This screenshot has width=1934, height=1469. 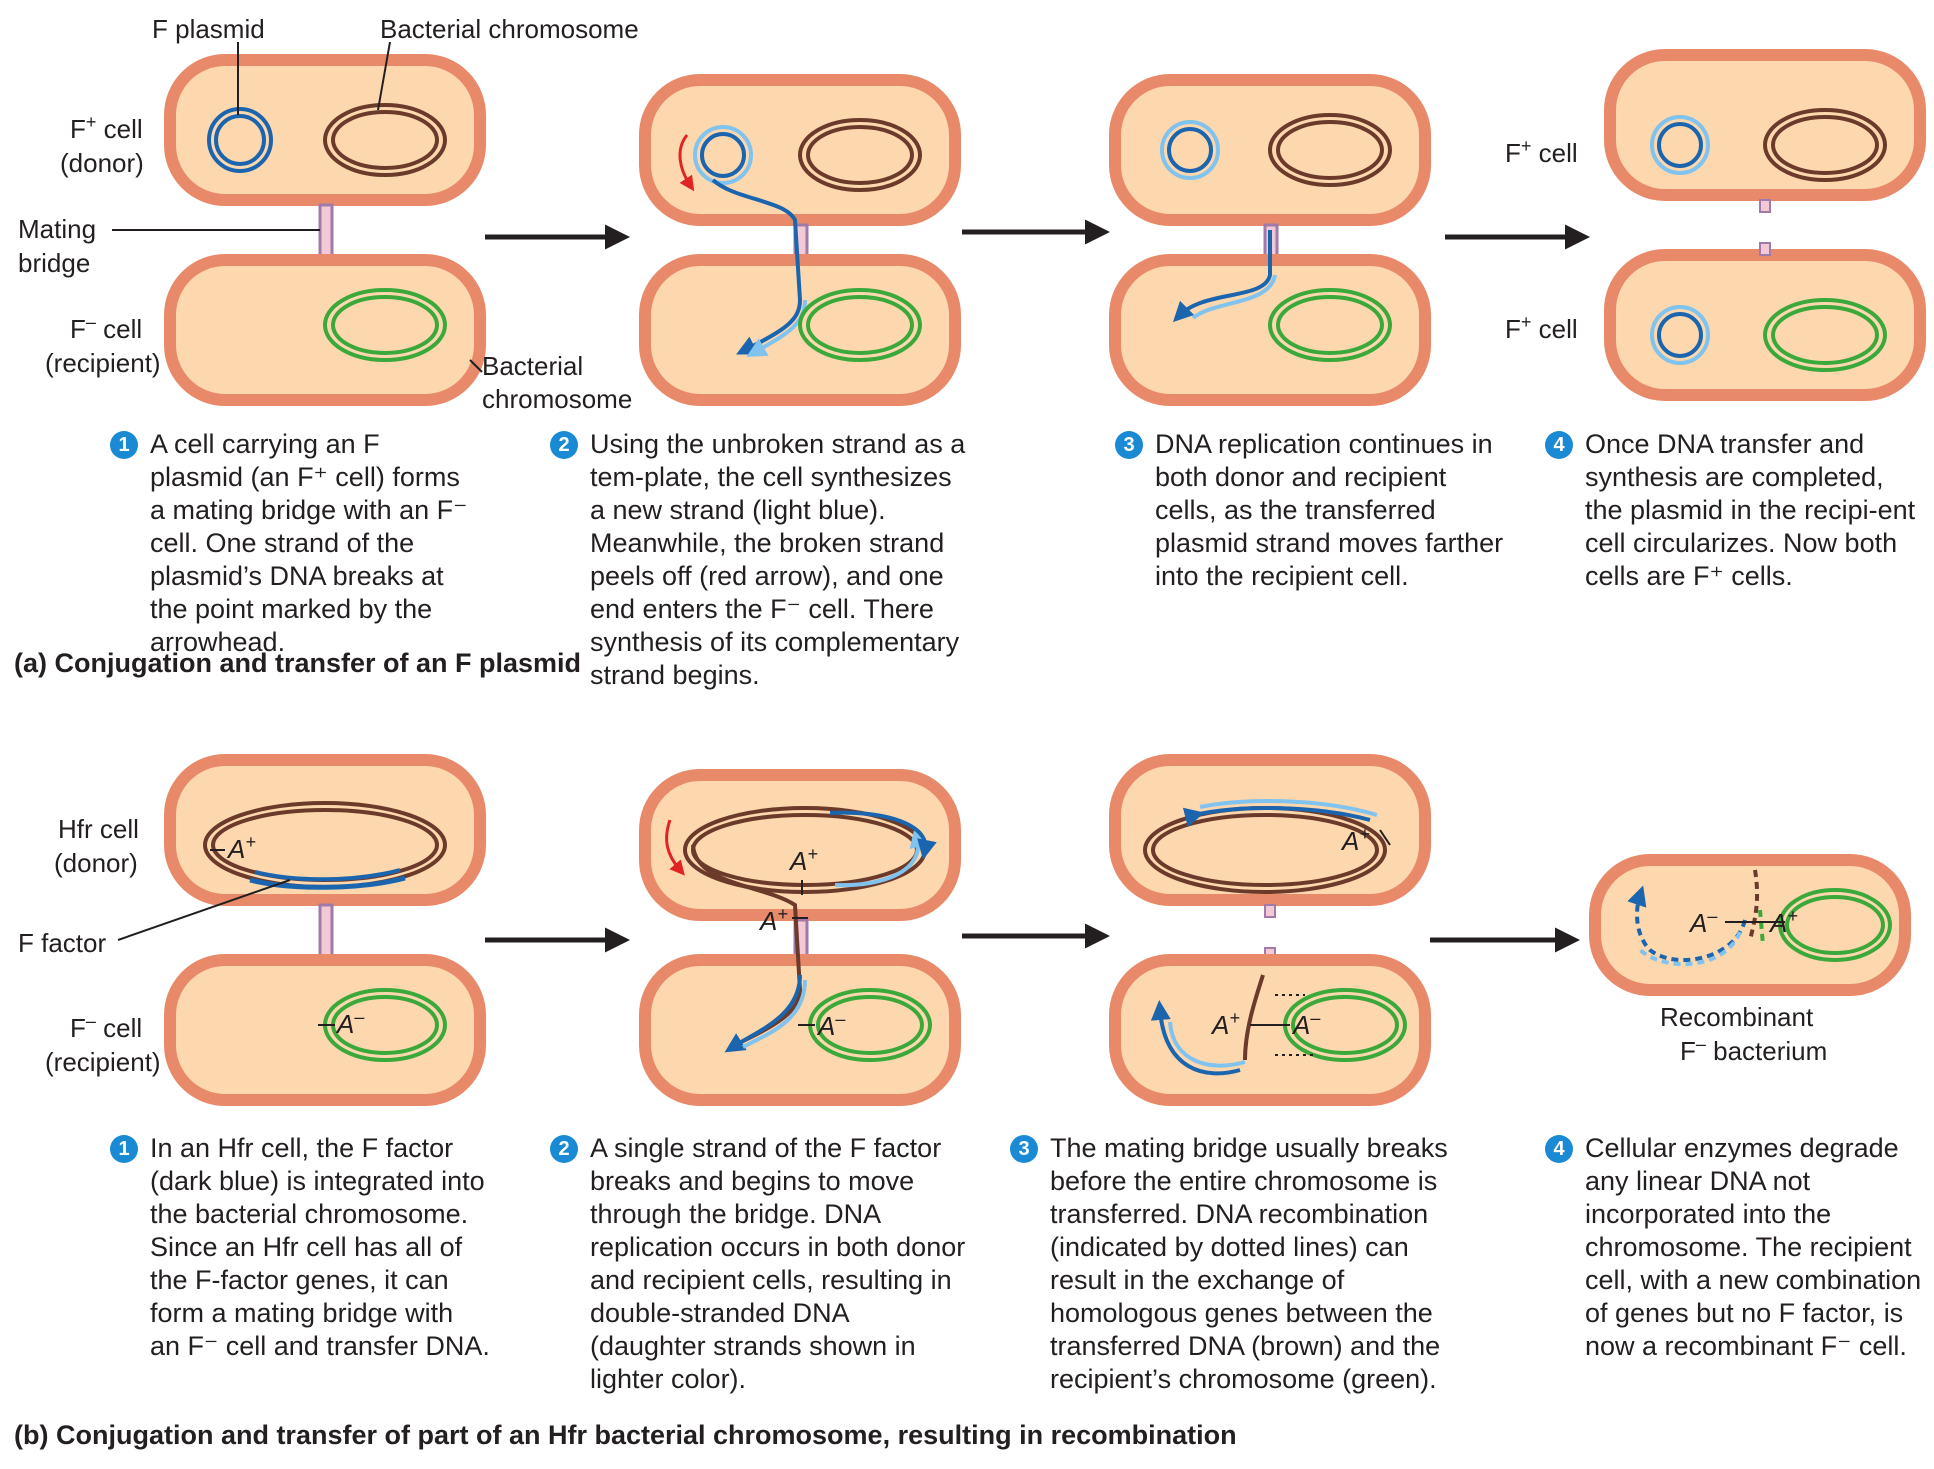 I want to click on peel-strand-light, so click(x=776, y=328).